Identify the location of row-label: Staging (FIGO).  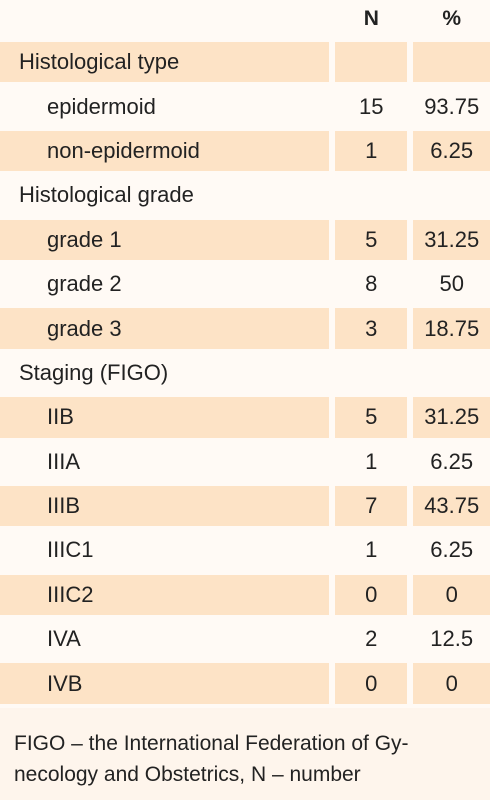
(94, 372).